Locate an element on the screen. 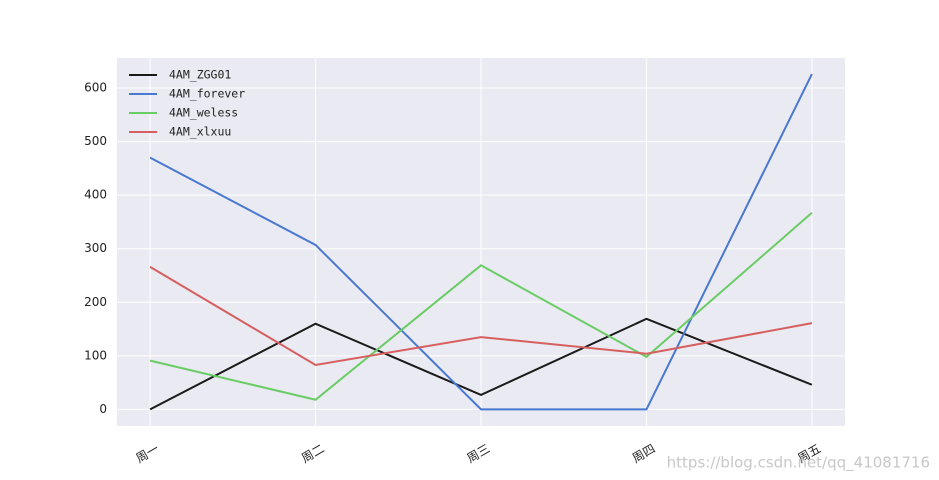 The image size is (939, 480). y-tick-label: 400 is located at coordinates (95, 195).